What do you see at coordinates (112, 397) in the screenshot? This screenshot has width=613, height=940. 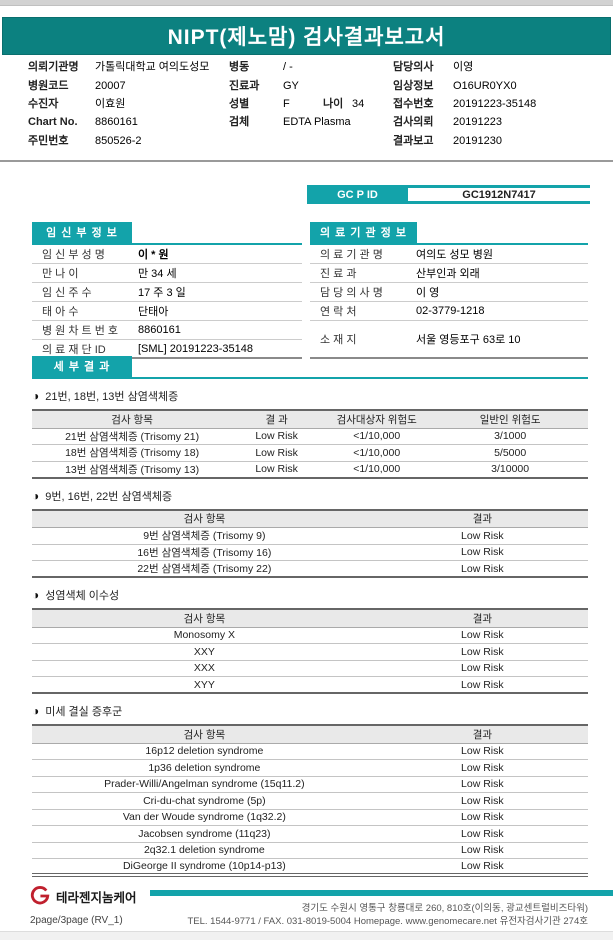 I see `section-heading: 21번, 18번, 13번 삼염색체증` at bounding box center [112, 397].